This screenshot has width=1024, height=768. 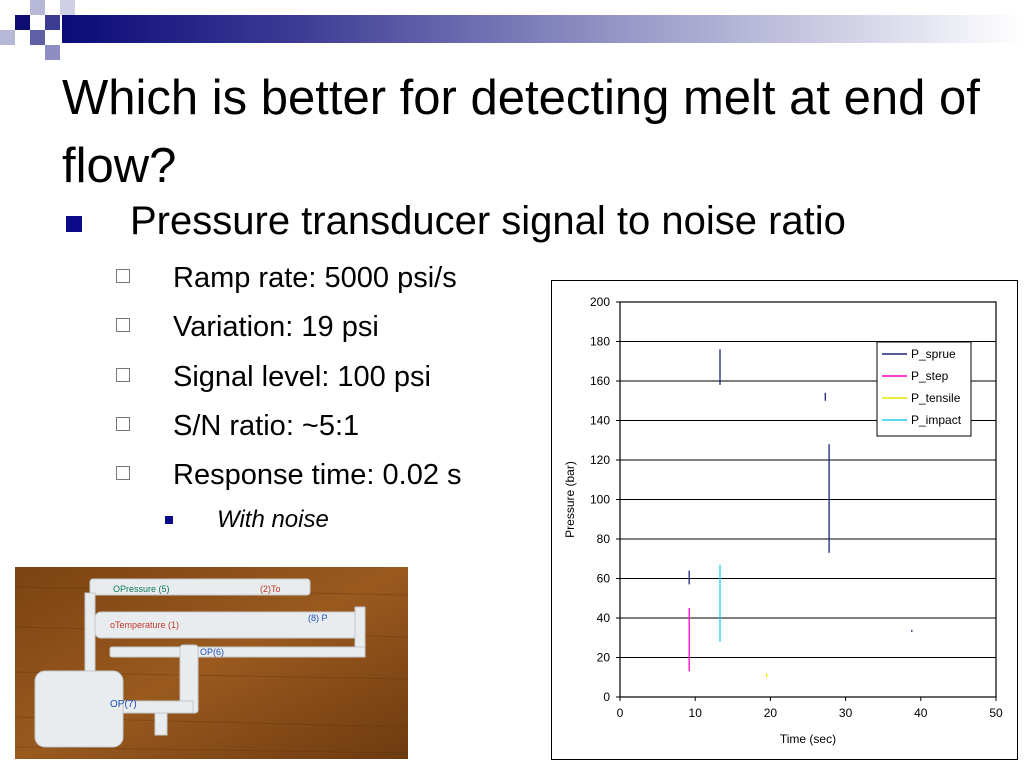 I want to click on sub-bullet: Response time: 0.02 s, so click(x=326, y=476).